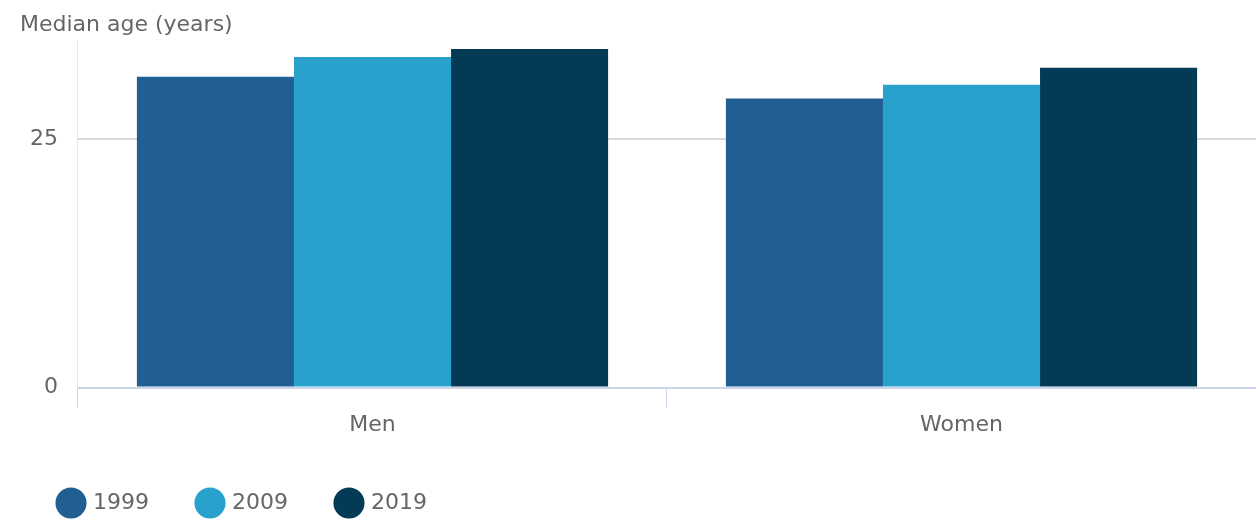 The image size is (1256, 524). What do you see at coordinates (259, 501) in the screenshot?
I see `legend-label: 2009` at bounding box center [259, 501].